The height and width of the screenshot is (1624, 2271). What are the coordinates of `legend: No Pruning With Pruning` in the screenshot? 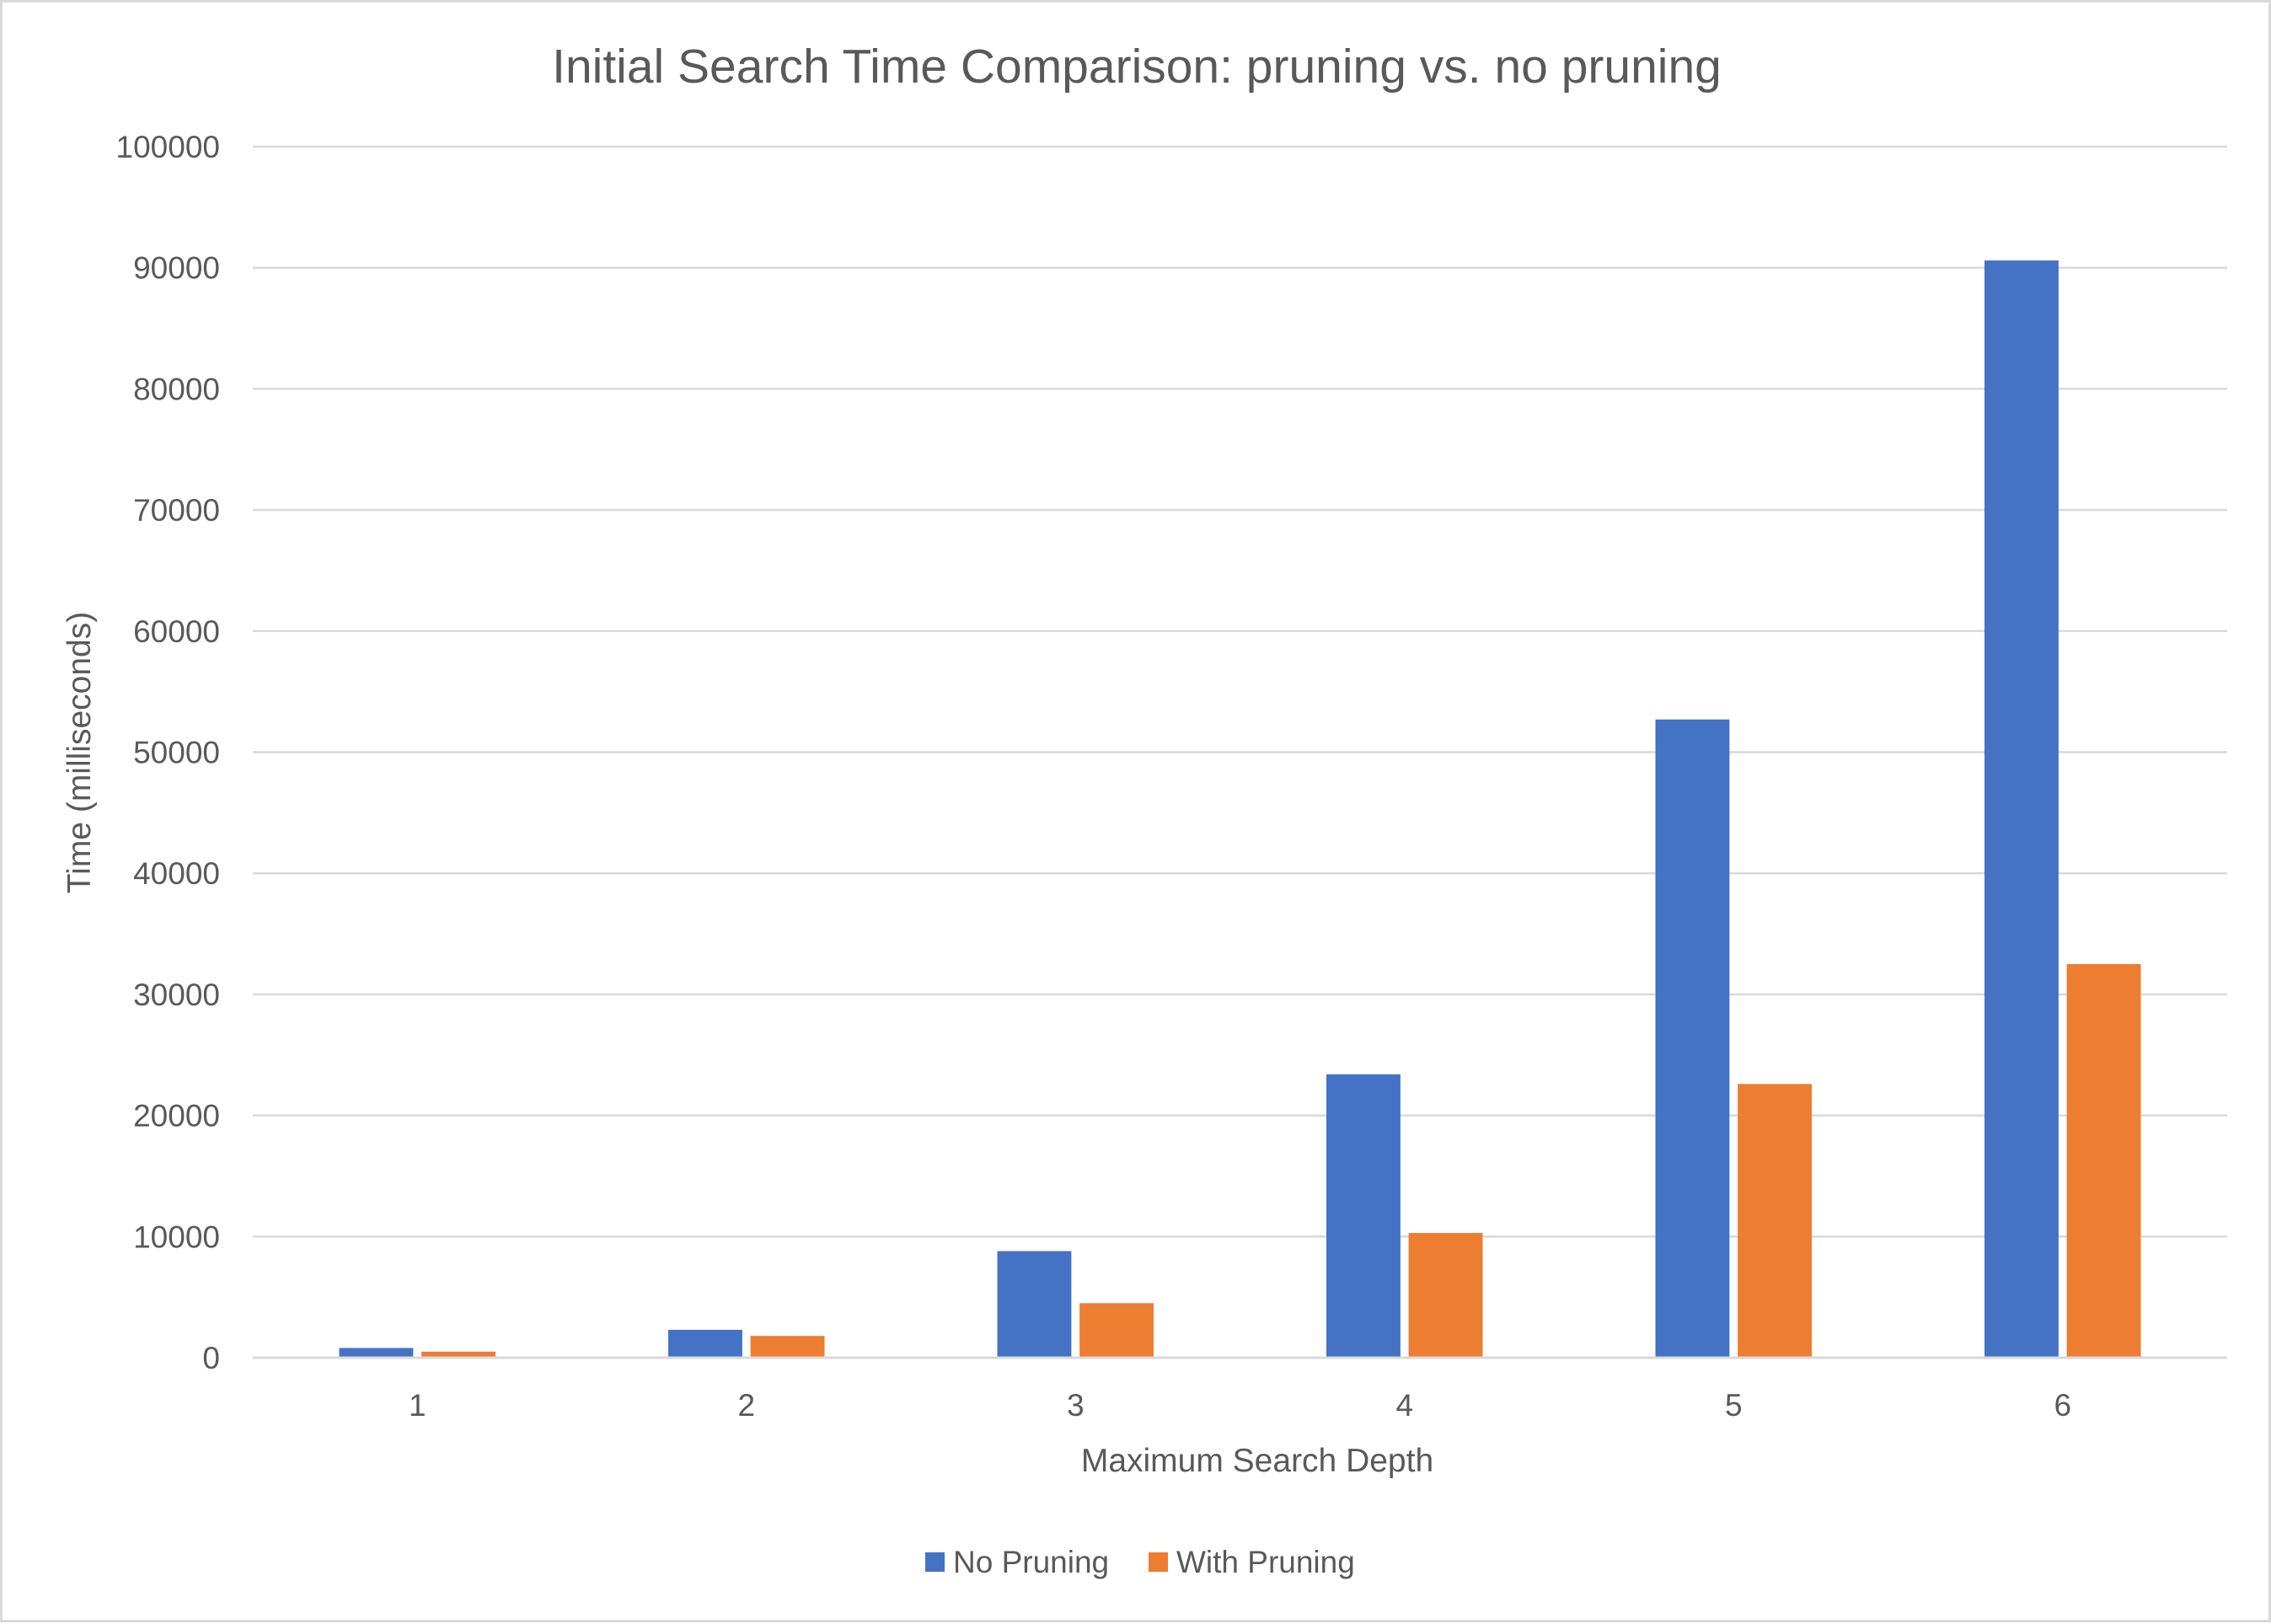 It's located at (1140, 1562).